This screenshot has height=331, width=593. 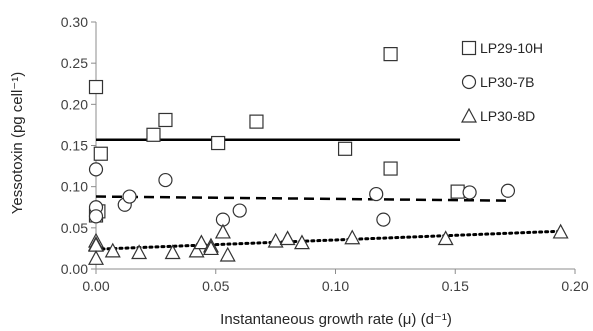 I want to click on x-tick-label: 0.10, so click(x=335, y=286).